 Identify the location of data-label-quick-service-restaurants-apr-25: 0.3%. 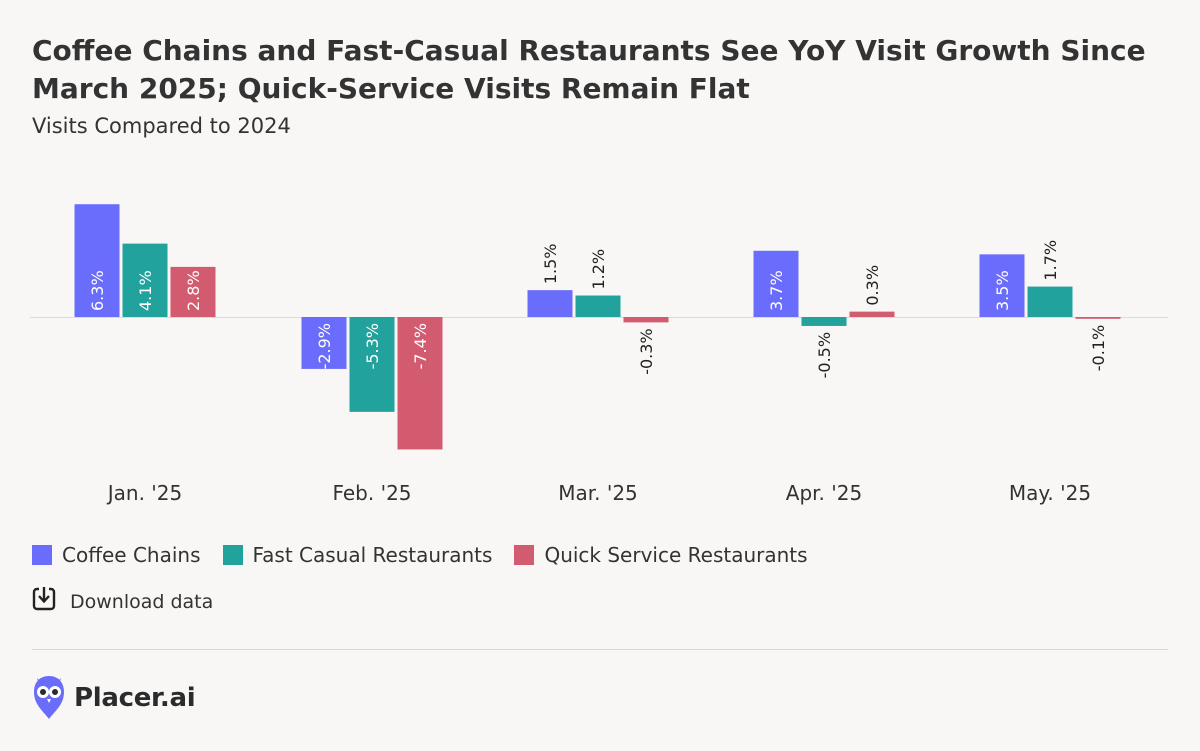
(872, 285).